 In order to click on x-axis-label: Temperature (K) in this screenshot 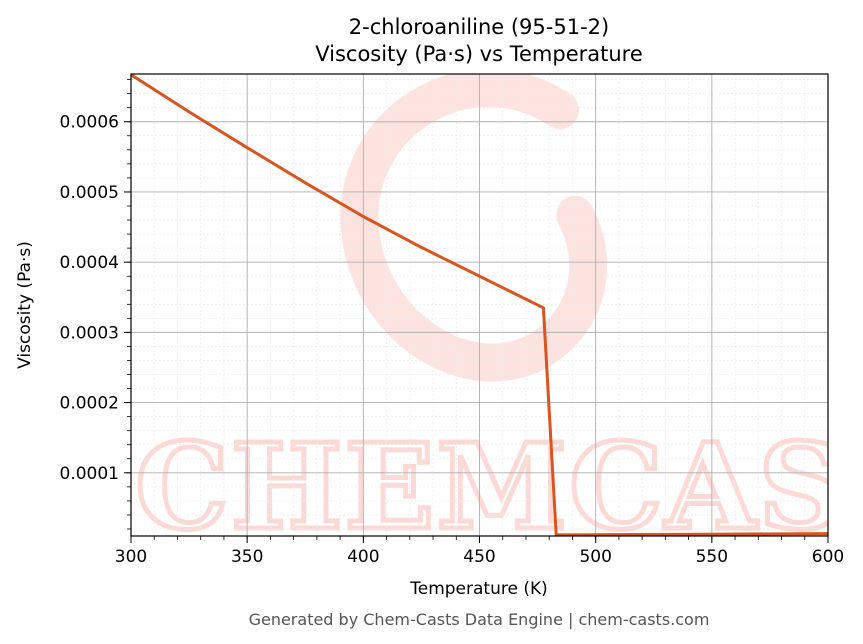, I will do `click(478, 589)`.